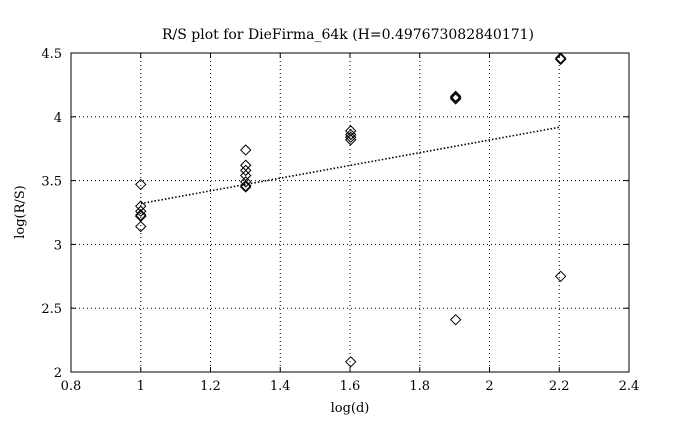 Image resolution: width=686 pixels, height=430 pixels. I want to click on y-tick-label: 2.5, so click(51, 309).